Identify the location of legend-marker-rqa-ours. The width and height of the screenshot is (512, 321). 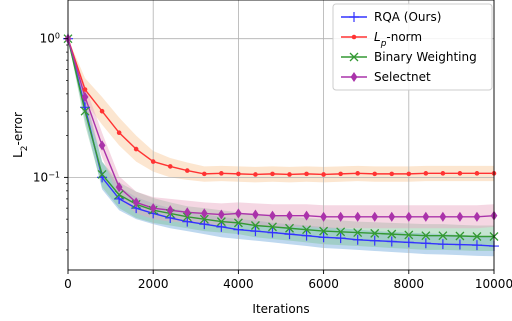
(354, 17).